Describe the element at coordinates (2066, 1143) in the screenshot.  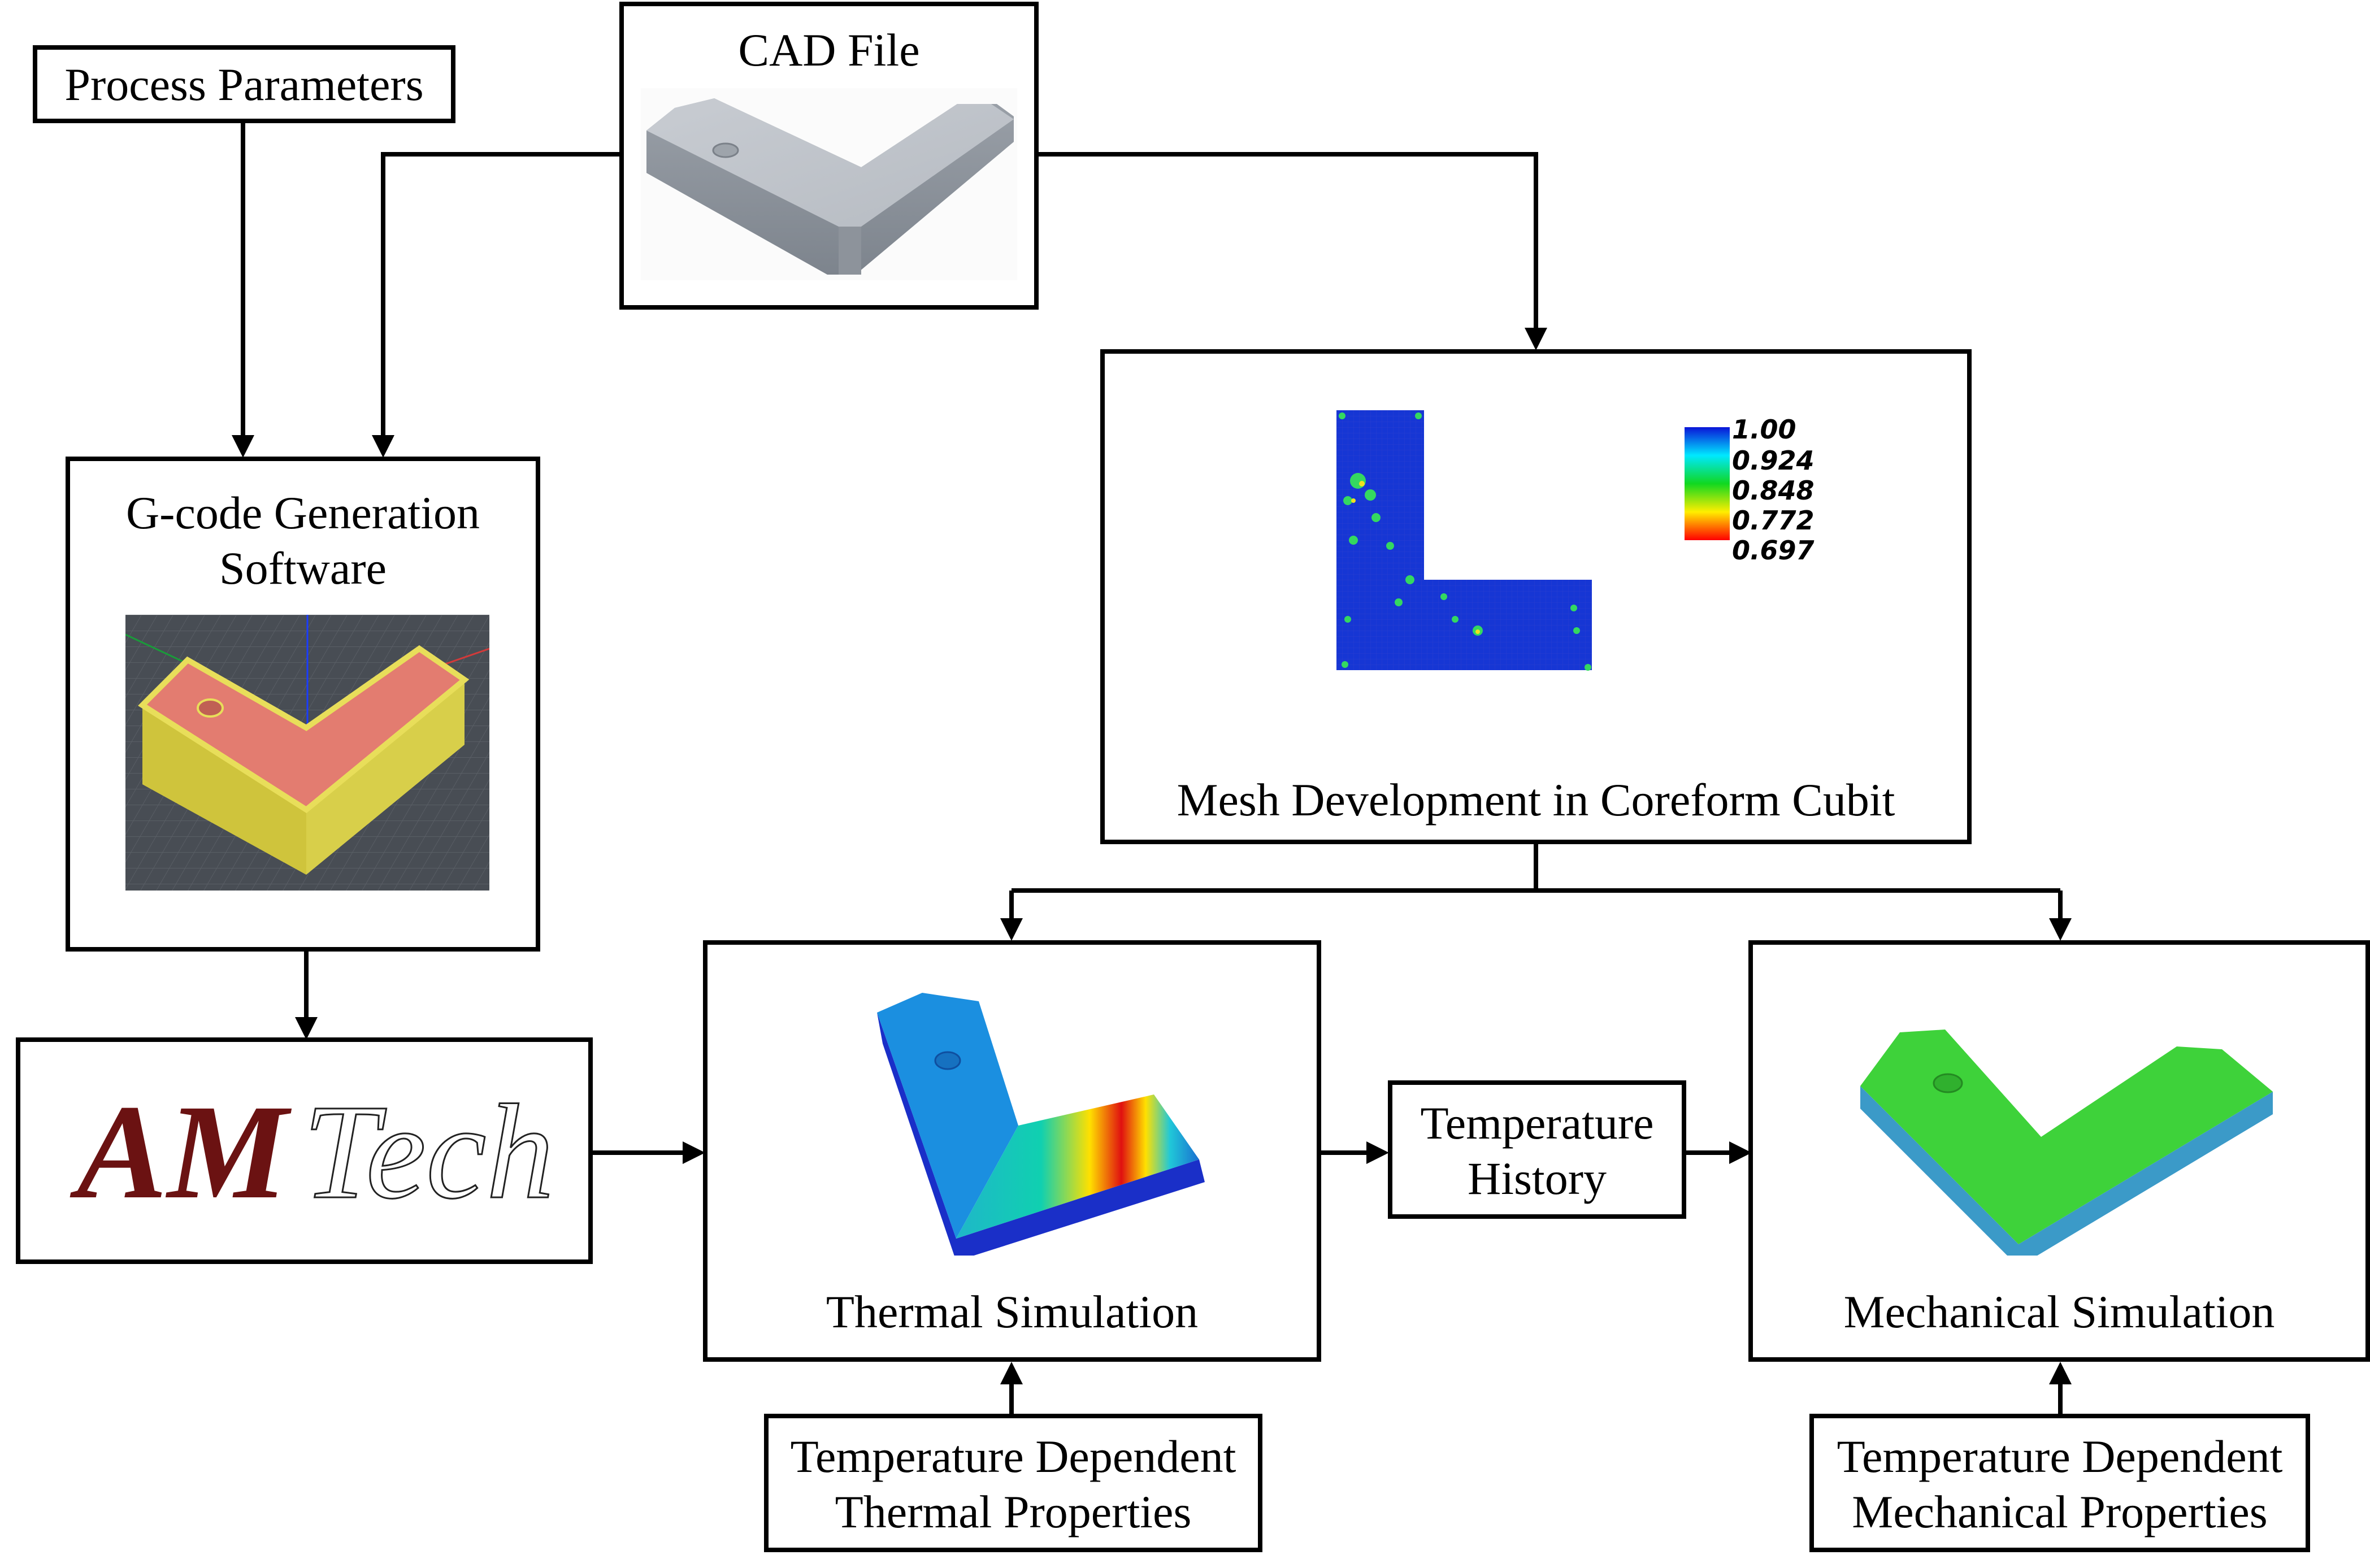
I see `mechanical-sim-image` at that location.